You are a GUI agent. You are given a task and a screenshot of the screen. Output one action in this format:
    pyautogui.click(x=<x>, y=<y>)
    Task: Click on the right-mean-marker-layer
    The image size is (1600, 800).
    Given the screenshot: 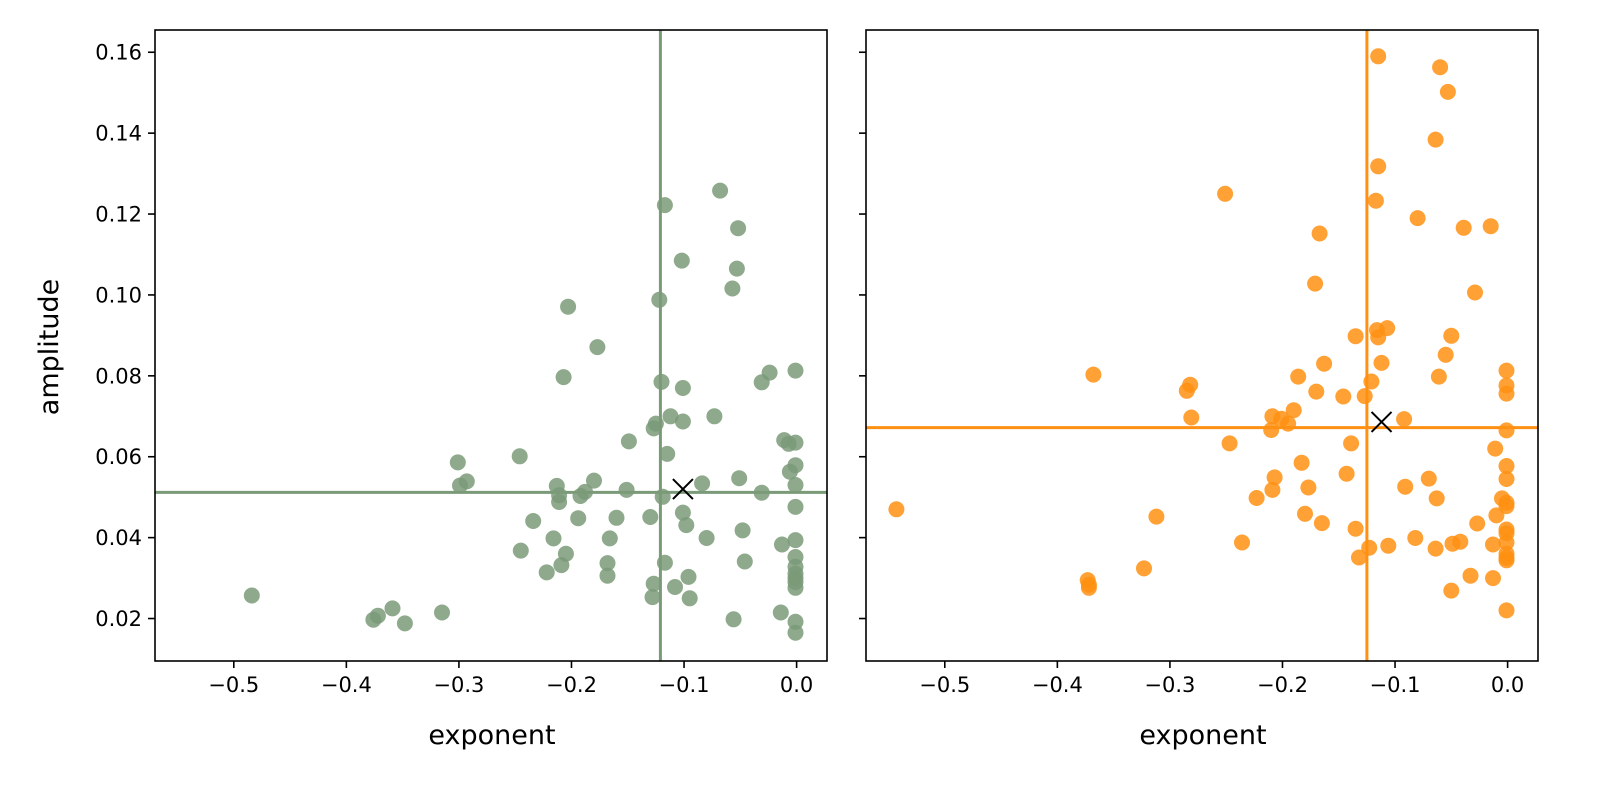 What is the action you would take?
    pyautogui.click(x=1381, y=422)
    